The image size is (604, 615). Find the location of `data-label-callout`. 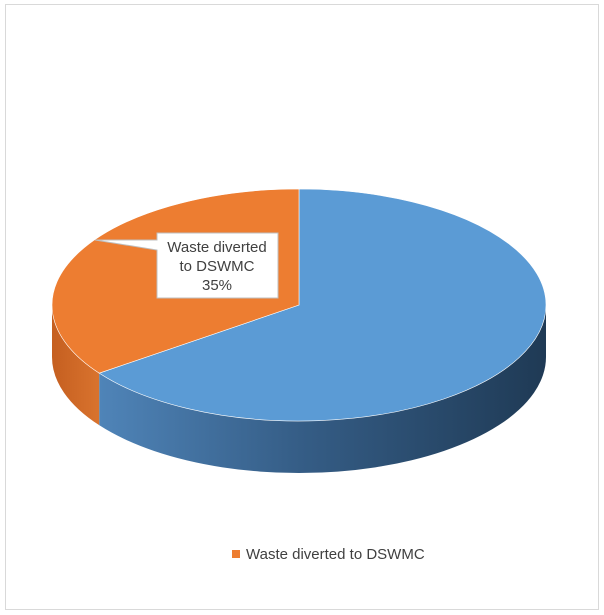

data-label-callout is located at coordinates (186, 265).